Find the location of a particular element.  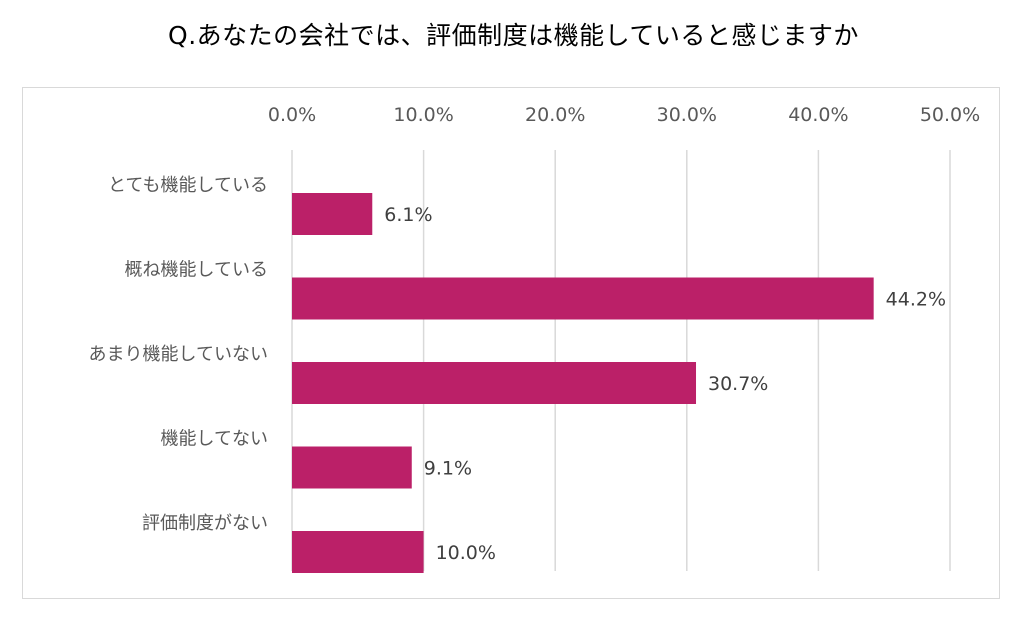

category-label: 評価制度がない is located at coordinates (205, 523).